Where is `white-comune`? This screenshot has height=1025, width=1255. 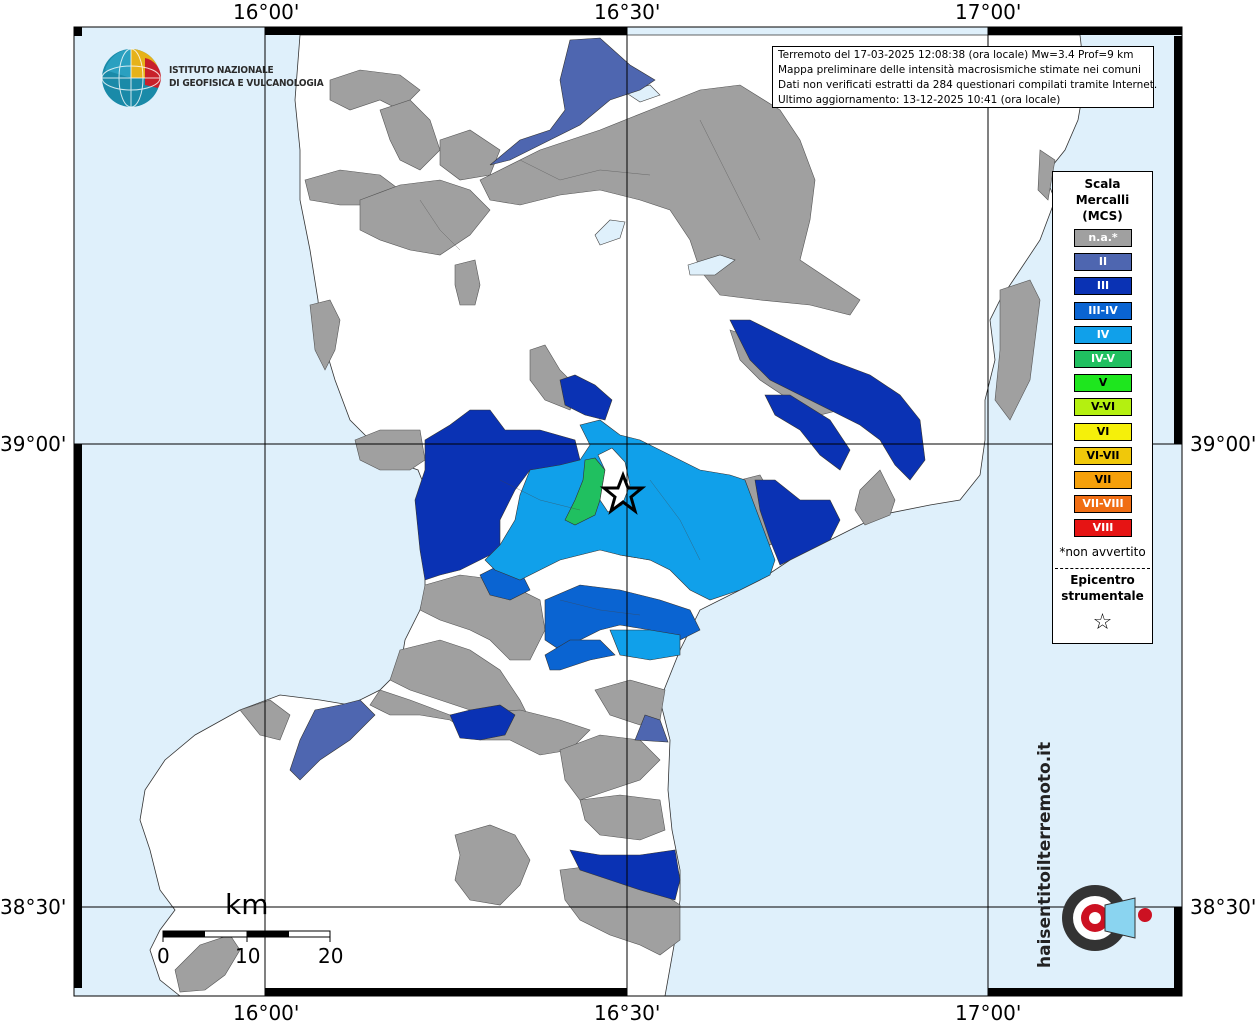 white-comune is located at coordinates (614, 480).